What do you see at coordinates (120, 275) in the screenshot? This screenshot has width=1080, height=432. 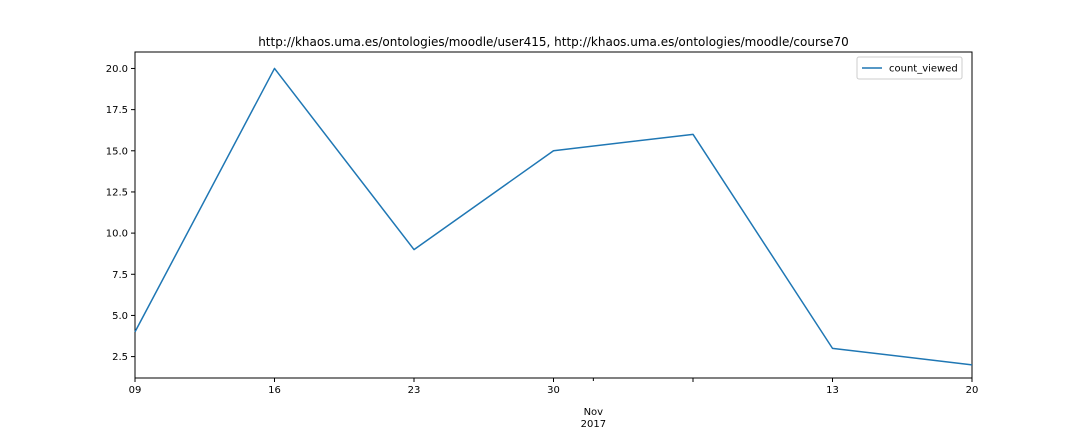 I see `y-tick-label: 7.5` at bounding box center [120, 275].